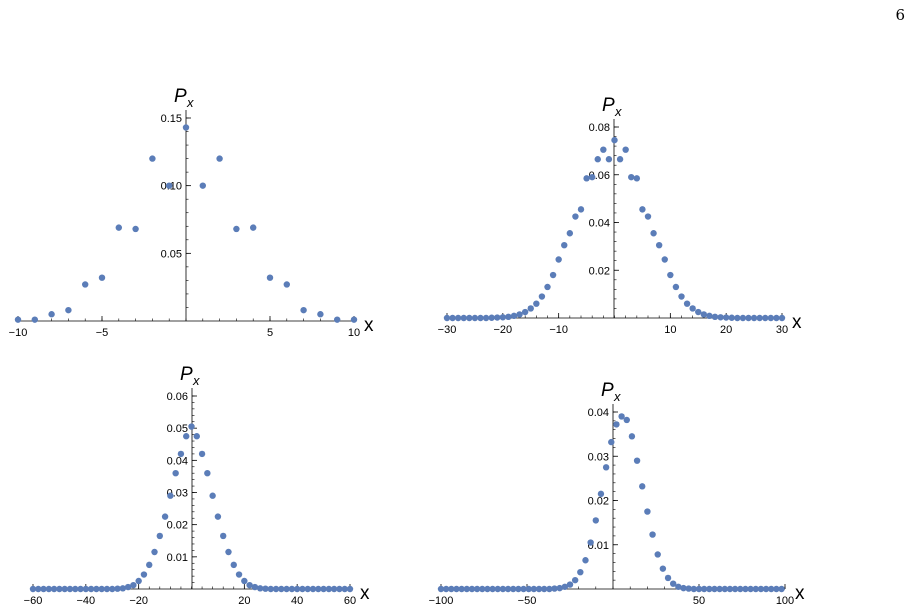 The width and height of the screenshot is (919, 616). I want to click on x-tick-label: −5, so click(102, 333).